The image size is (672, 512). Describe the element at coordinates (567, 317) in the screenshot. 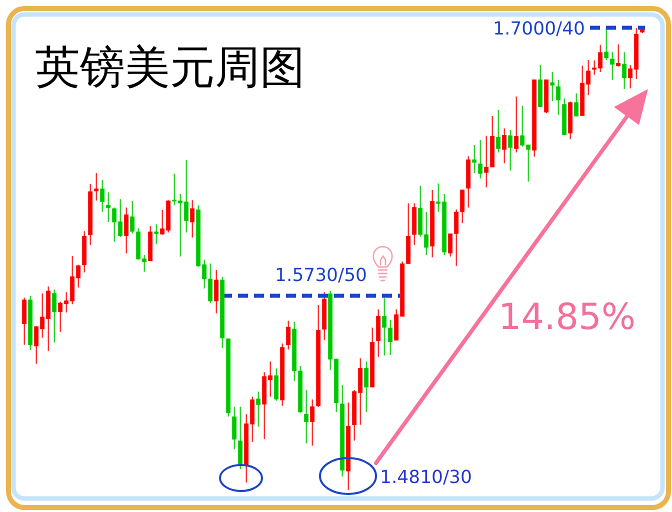

I see `annotation: 14.85%` at that location.